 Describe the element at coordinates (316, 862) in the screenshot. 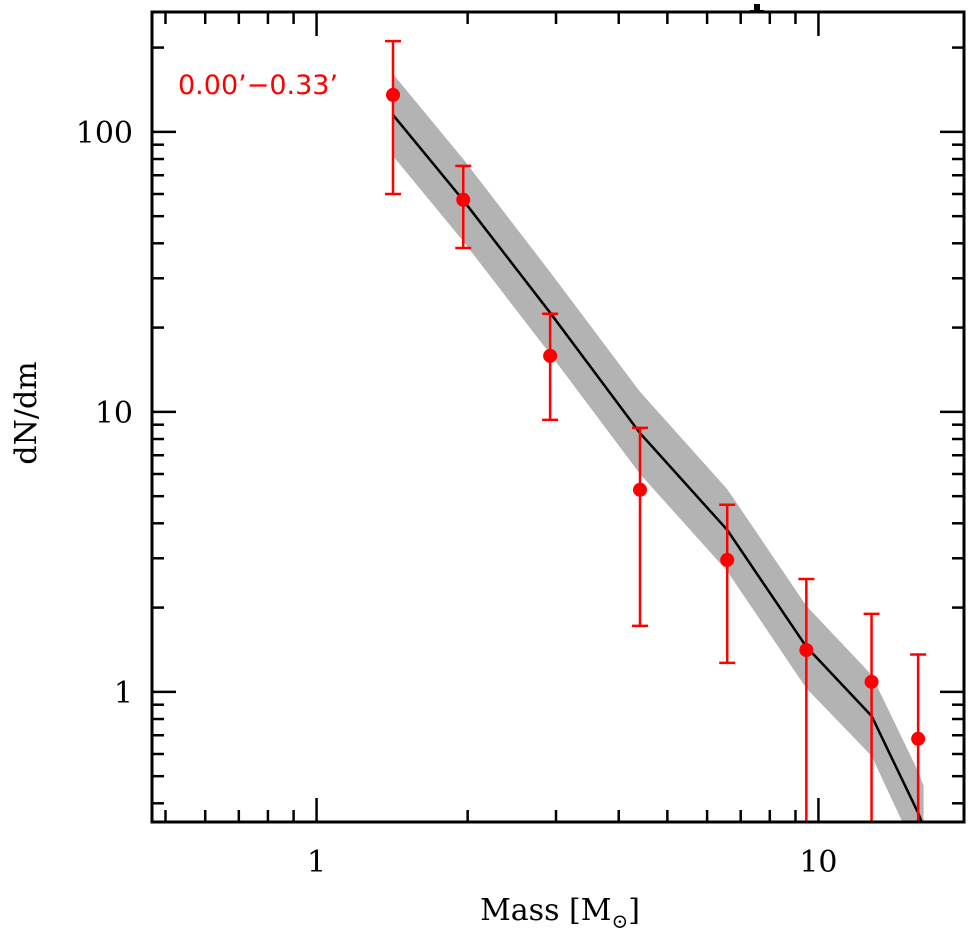

I see `x-tick-label: 1` at that location.